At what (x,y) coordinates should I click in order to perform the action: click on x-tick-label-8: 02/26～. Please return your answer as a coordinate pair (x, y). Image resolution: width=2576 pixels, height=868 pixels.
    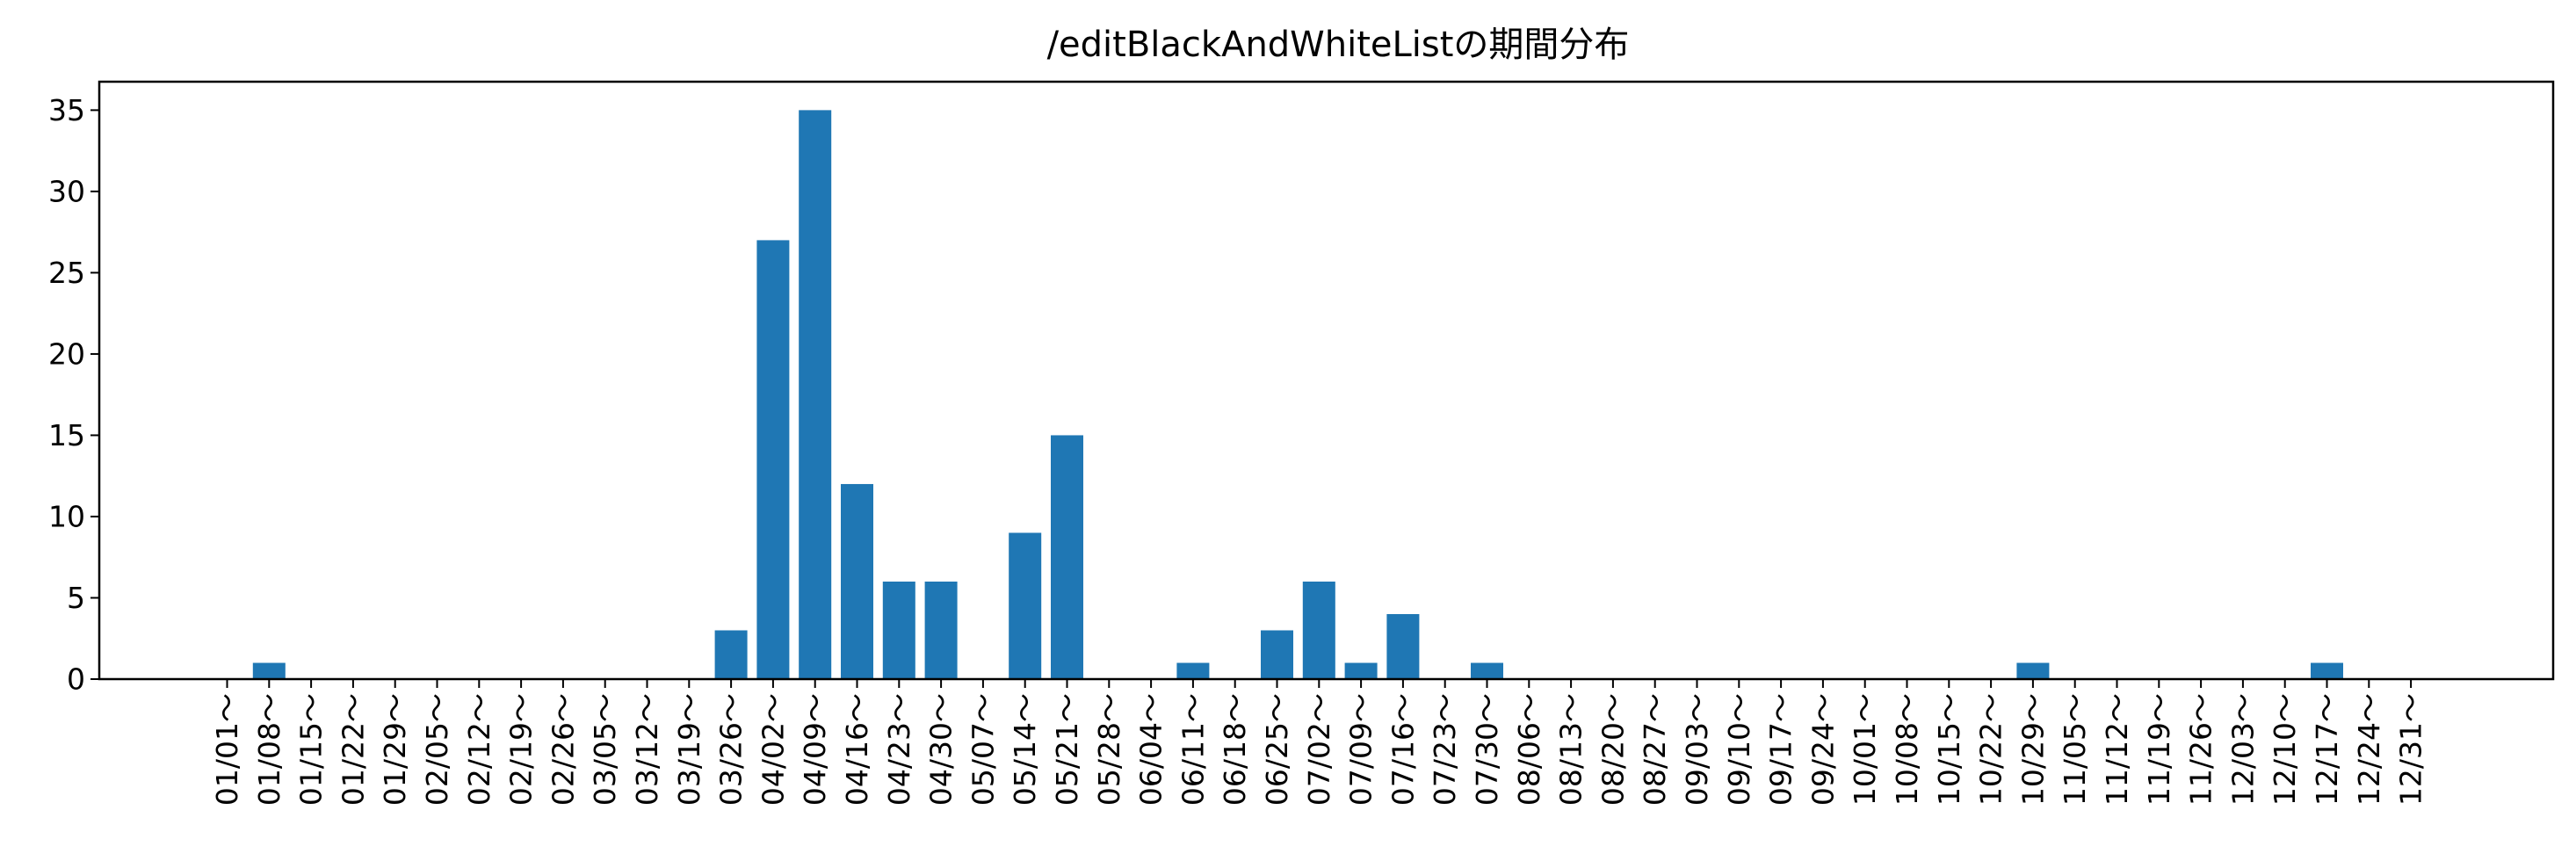
    Looking at the image, I should click on (563, 749).